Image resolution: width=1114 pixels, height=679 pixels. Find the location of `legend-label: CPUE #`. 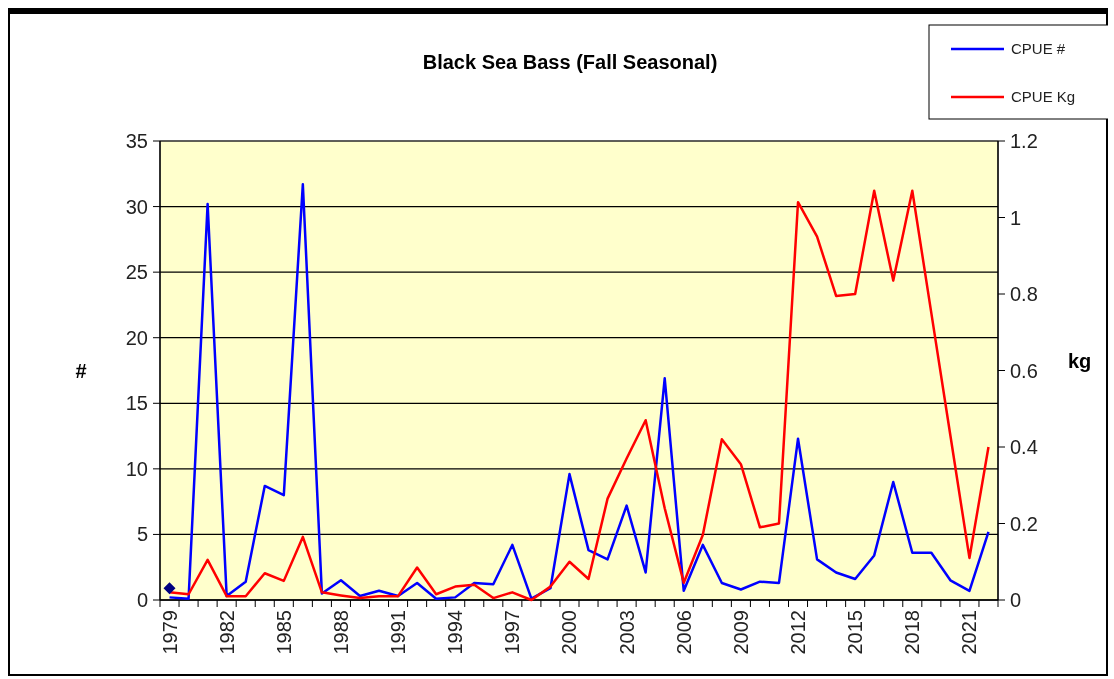

legend-label: CPUE # is located at coordinates (1038, 49).